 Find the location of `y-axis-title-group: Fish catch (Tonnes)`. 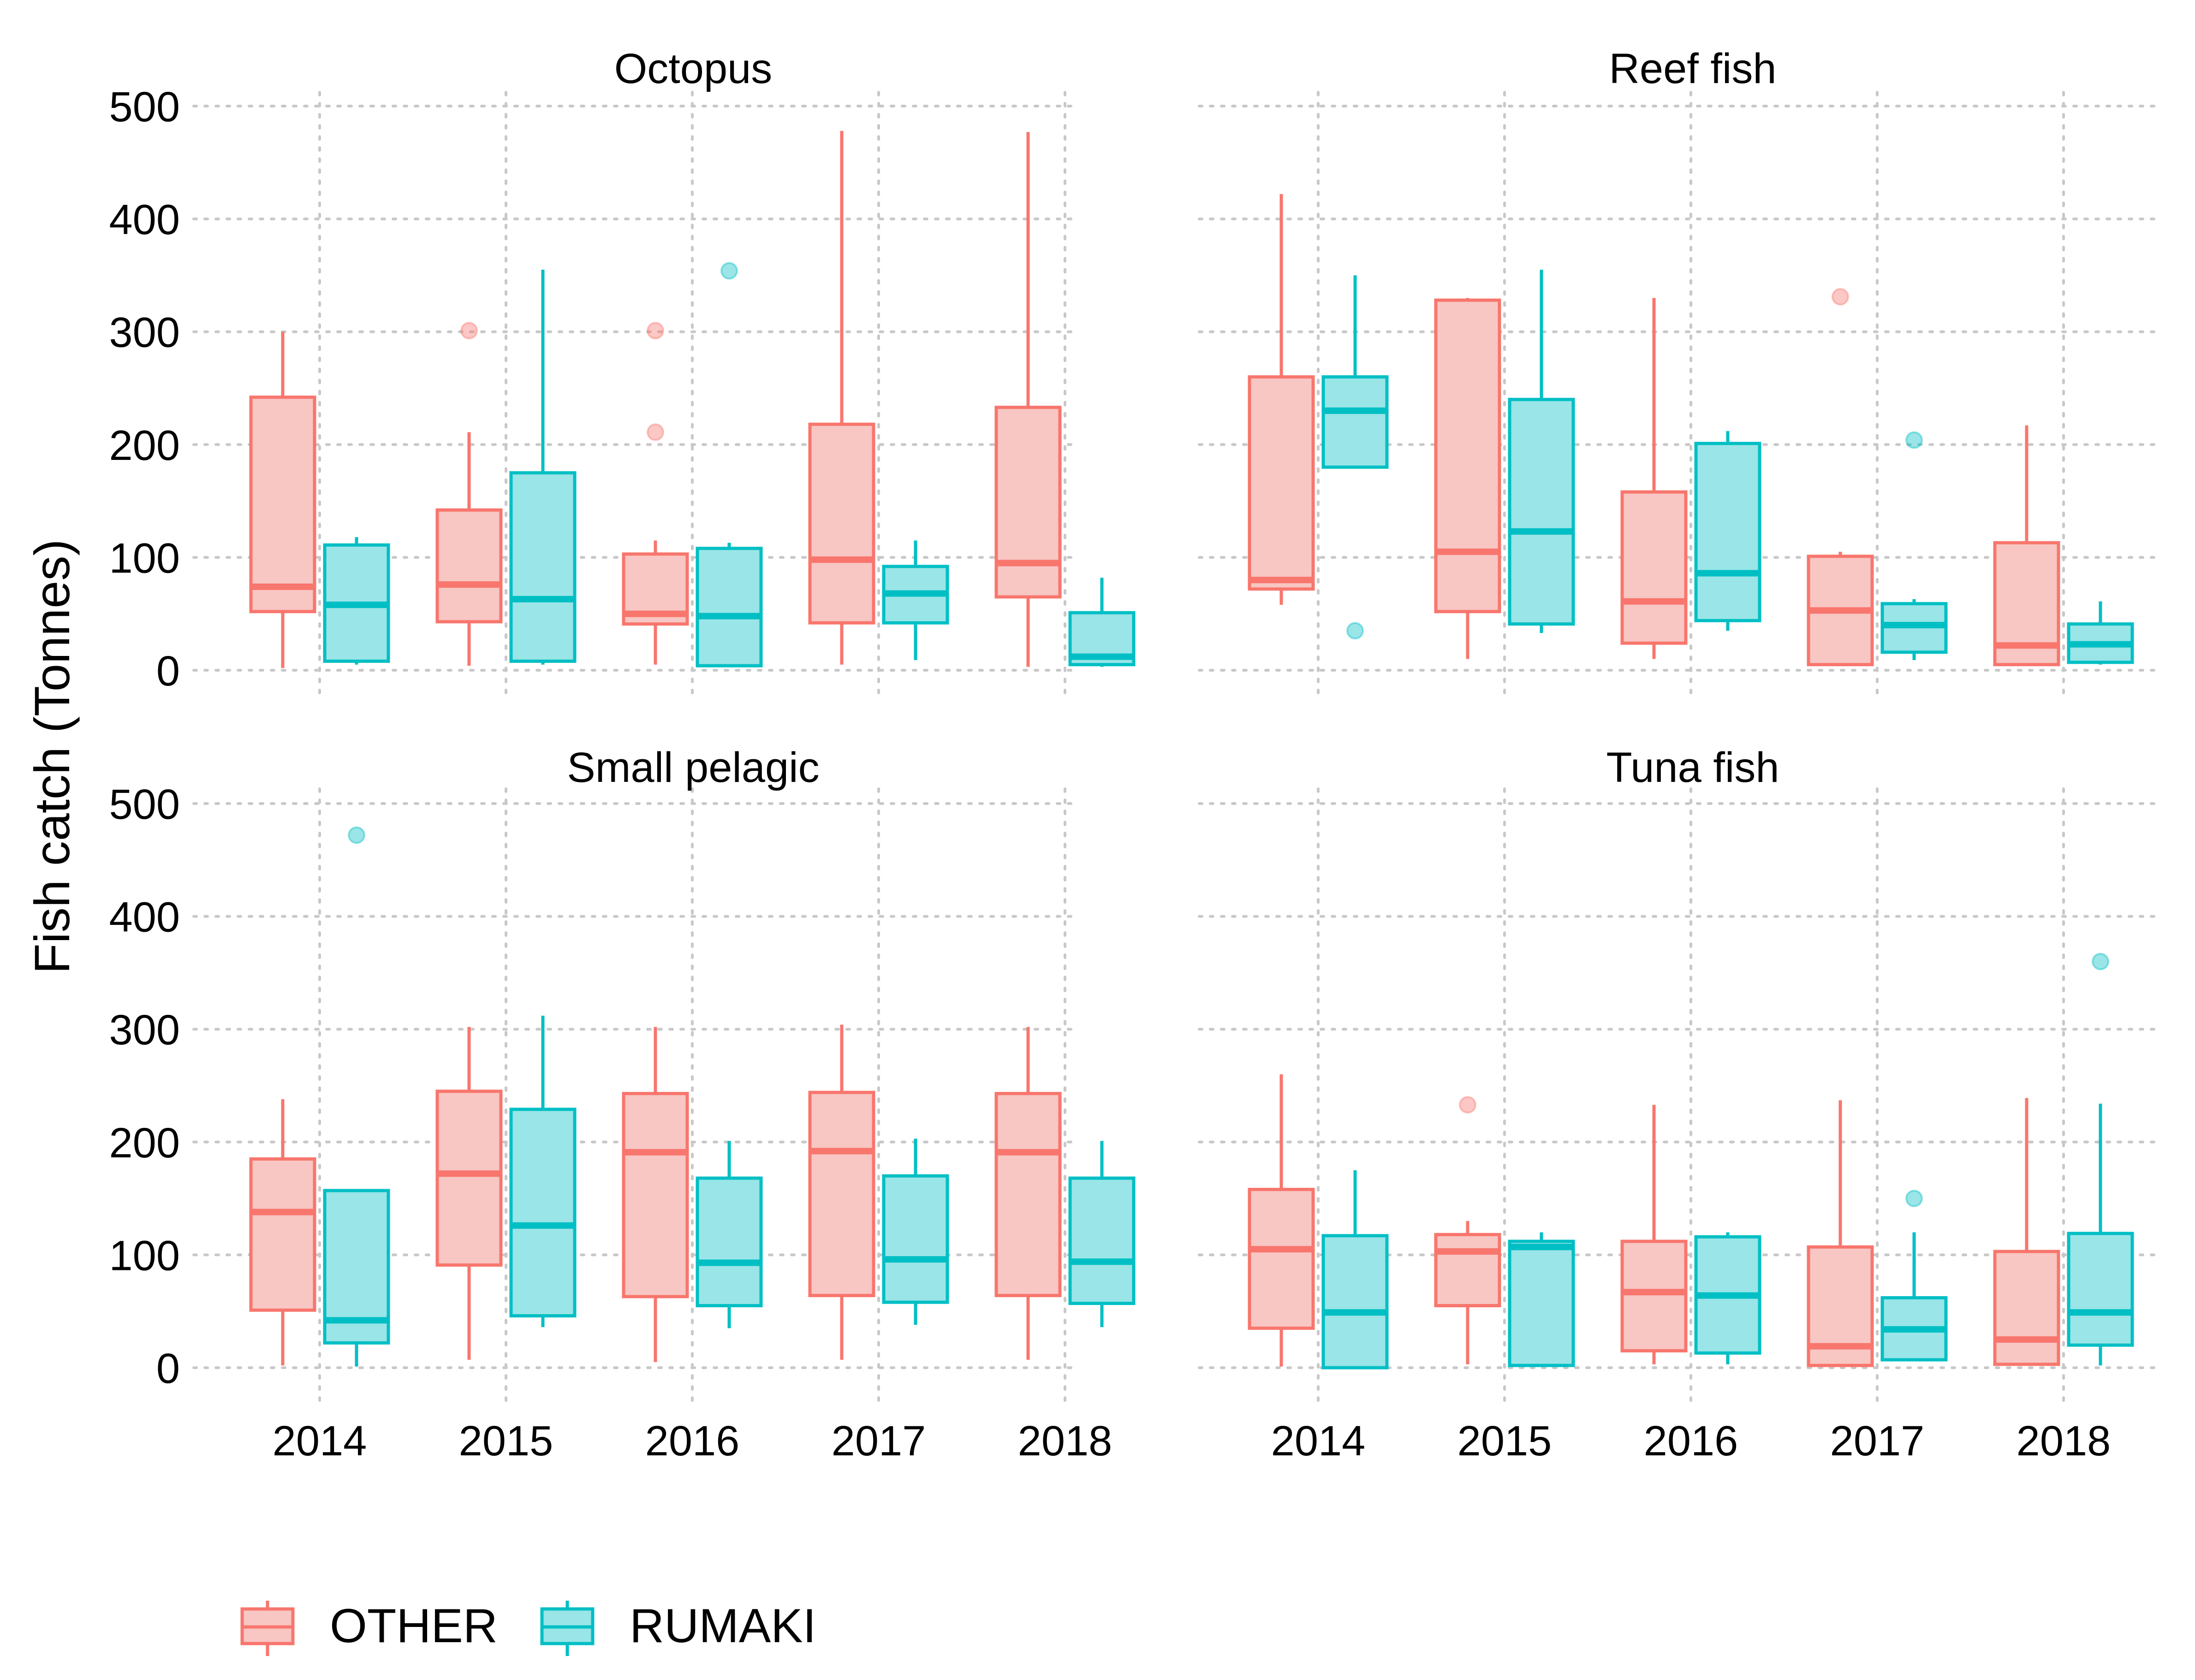

y-axis-title-group: Fish catch (Tonnes) is located at coordinates (52, 756).